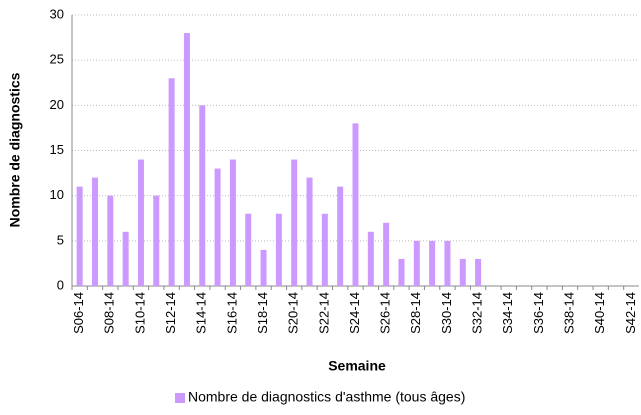 The height and width of the screenshot is (415, 641). I want to click on x-tick-label: S22-14, so click(323, 313).